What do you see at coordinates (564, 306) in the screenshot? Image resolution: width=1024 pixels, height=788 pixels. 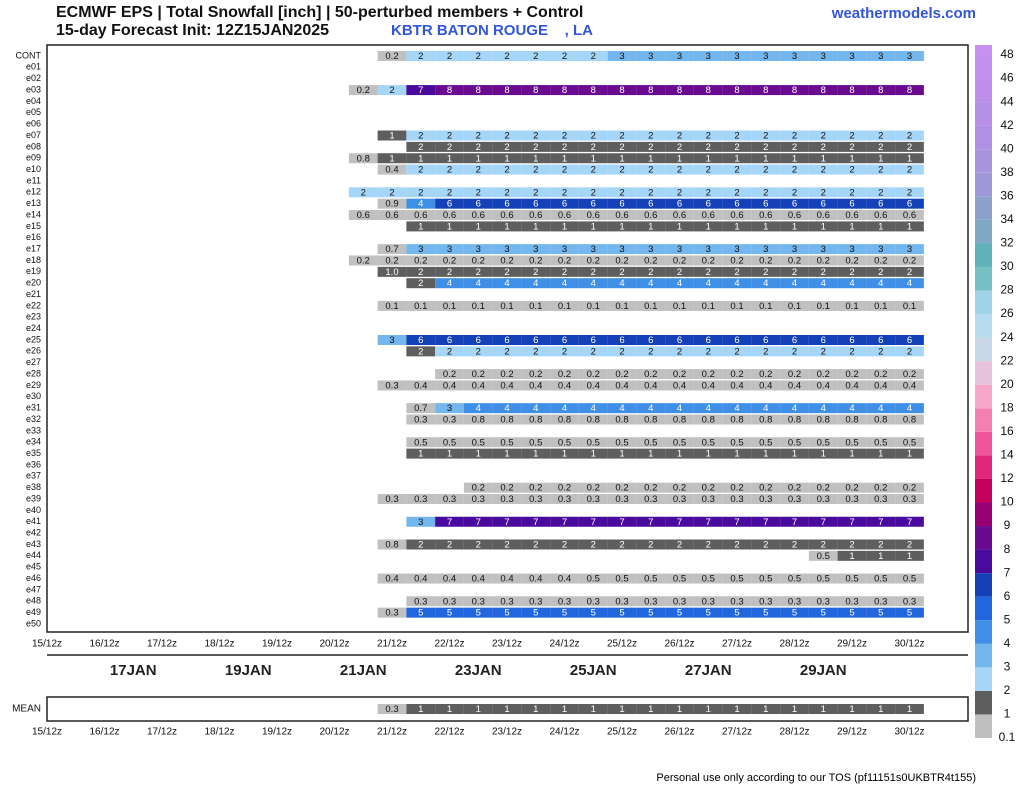 I see `cell-label: 0.1` at bounding box center [564, 306].